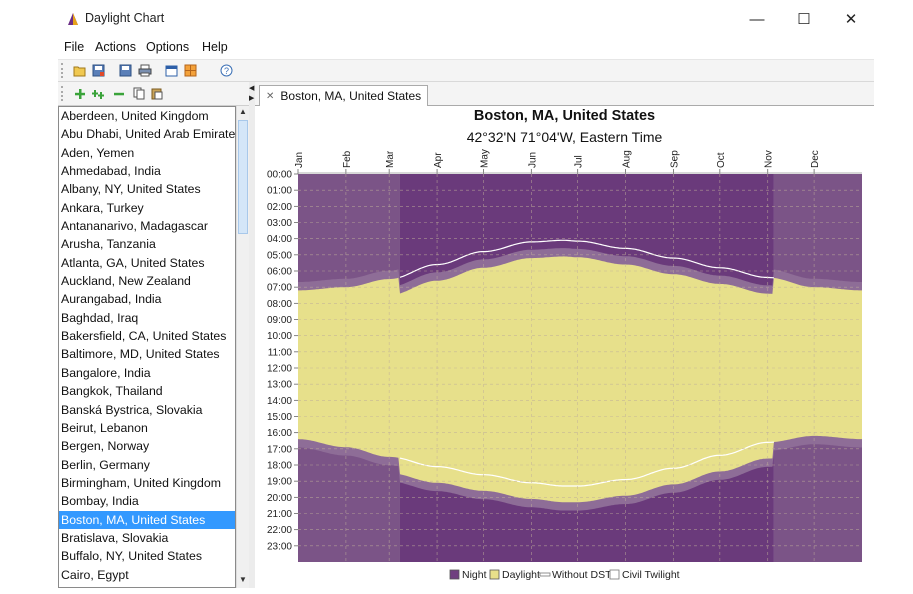 This screenshot has width=913, height=594. I want to click on window-title: Daylight Chart, so click(125, 18).